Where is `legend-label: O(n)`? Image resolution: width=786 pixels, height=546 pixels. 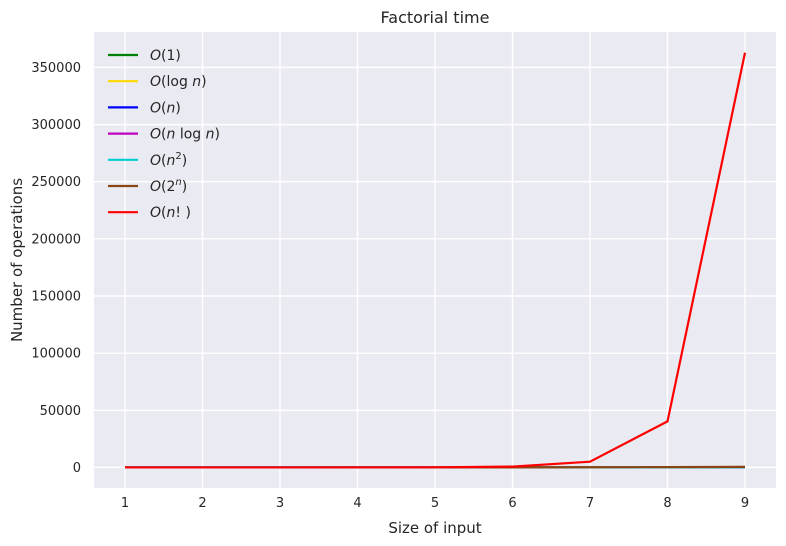
legend-label: O(n) is located at coordinates (165, 108).